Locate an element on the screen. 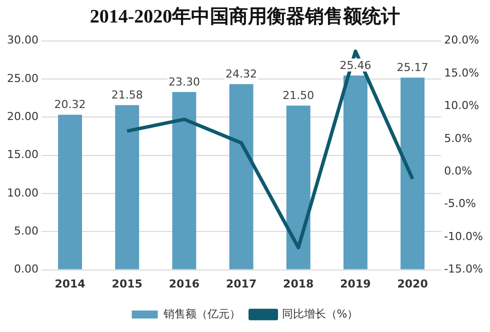  y-tick-label: 30.00 is located at coordinates (22, 40).